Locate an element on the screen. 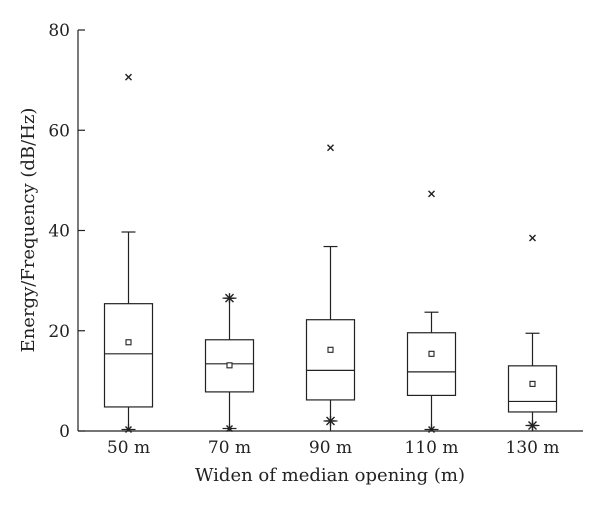  x-tick-label: 50 m is located at coordinates (128, 448).